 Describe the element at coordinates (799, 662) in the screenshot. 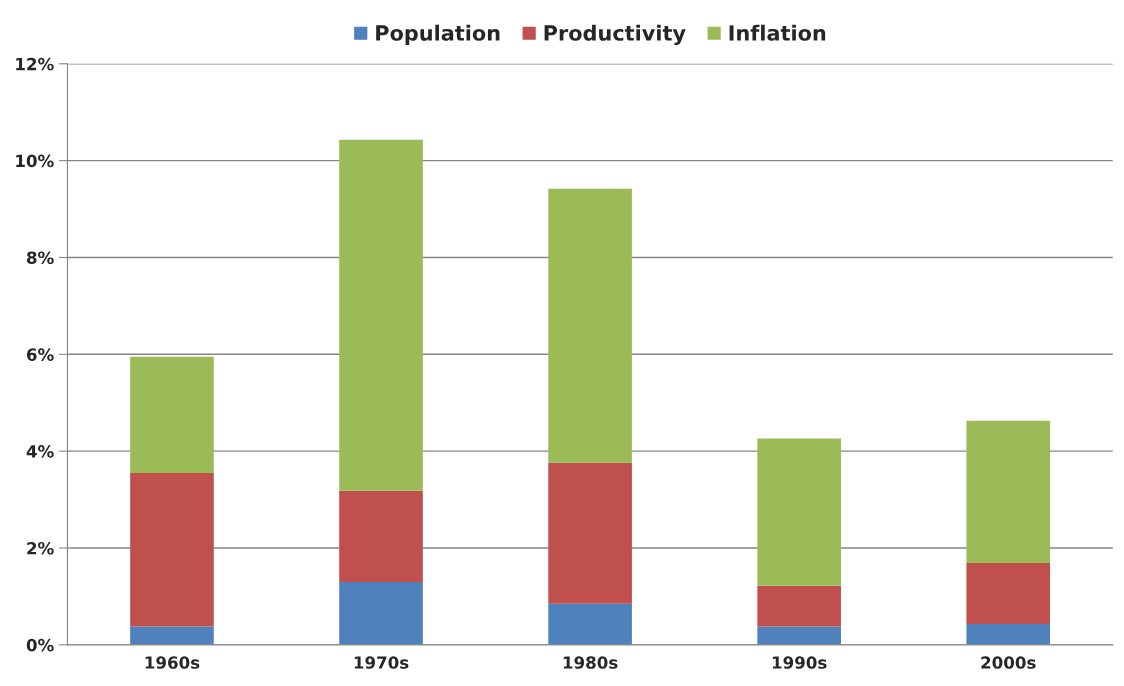

I see `x-tick-label: 1990s` at that location.